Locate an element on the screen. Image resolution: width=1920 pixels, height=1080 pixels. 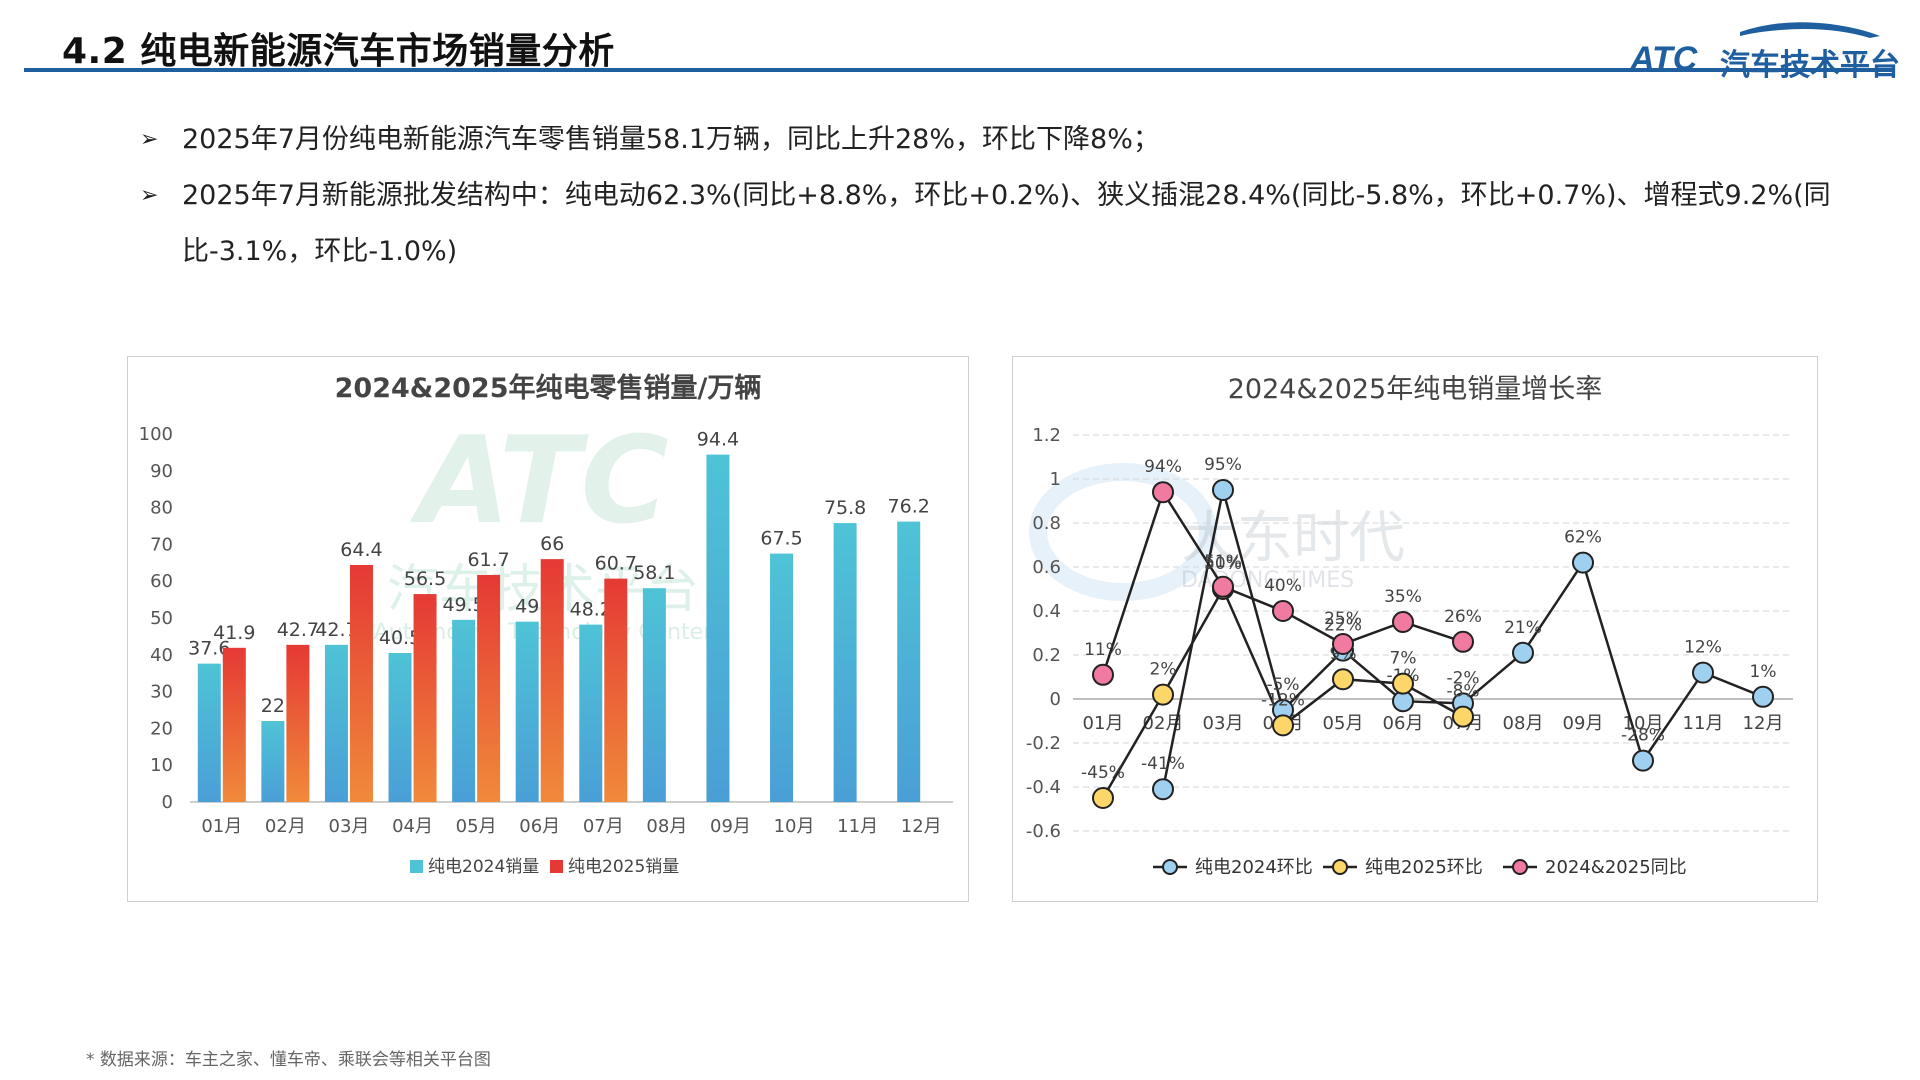
series-mom-2024-label: 62% is located at coordinates (1583, 538).